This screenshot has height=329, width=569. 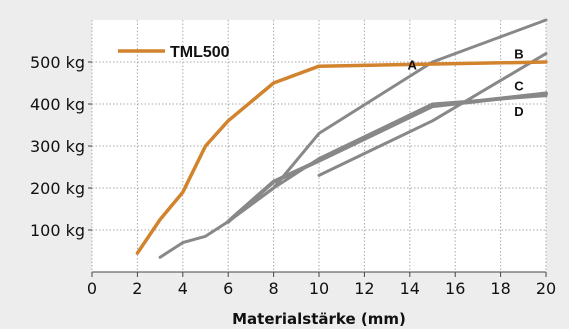 What do you see at coordinates (519, 86) in the screenshot?
I see `series-label-c: C` at bounding box center [519, 86].